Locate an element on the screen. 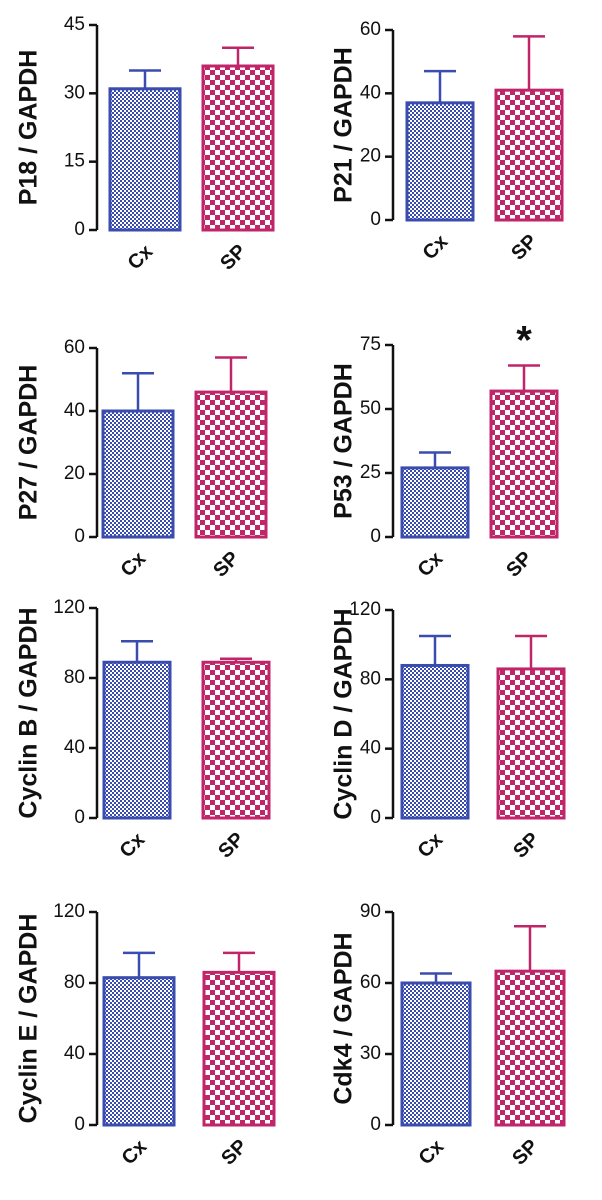 Image resolution: width=602 pixels, height=1200 pixels. y-axis-label: P18 / GAPDH is located at coordinates (29, 128).